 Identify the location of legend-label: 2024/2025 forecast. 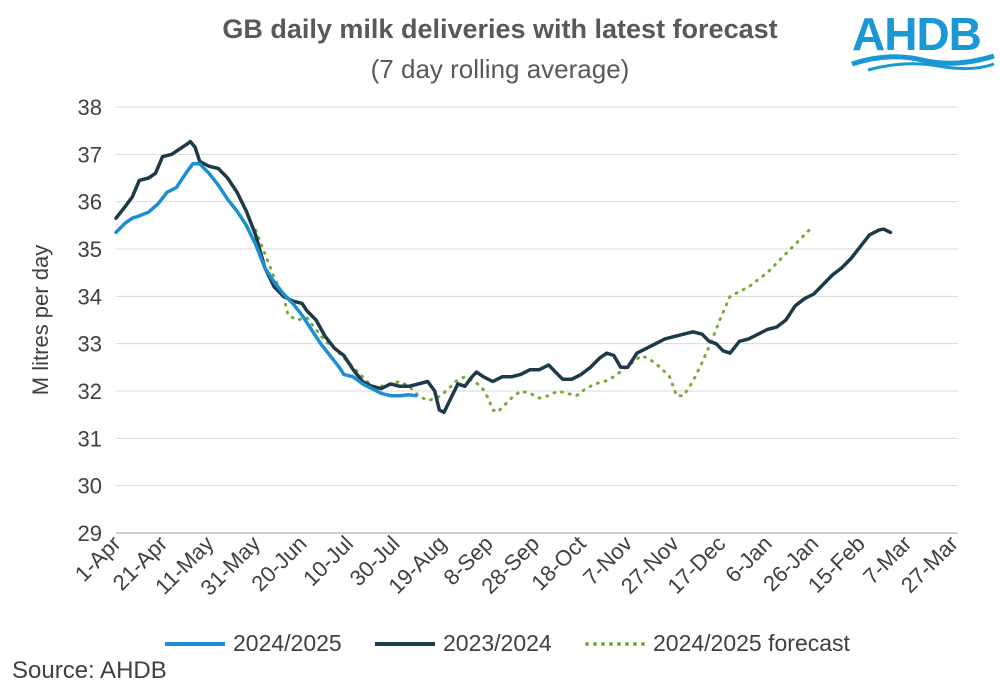
(751, 643).